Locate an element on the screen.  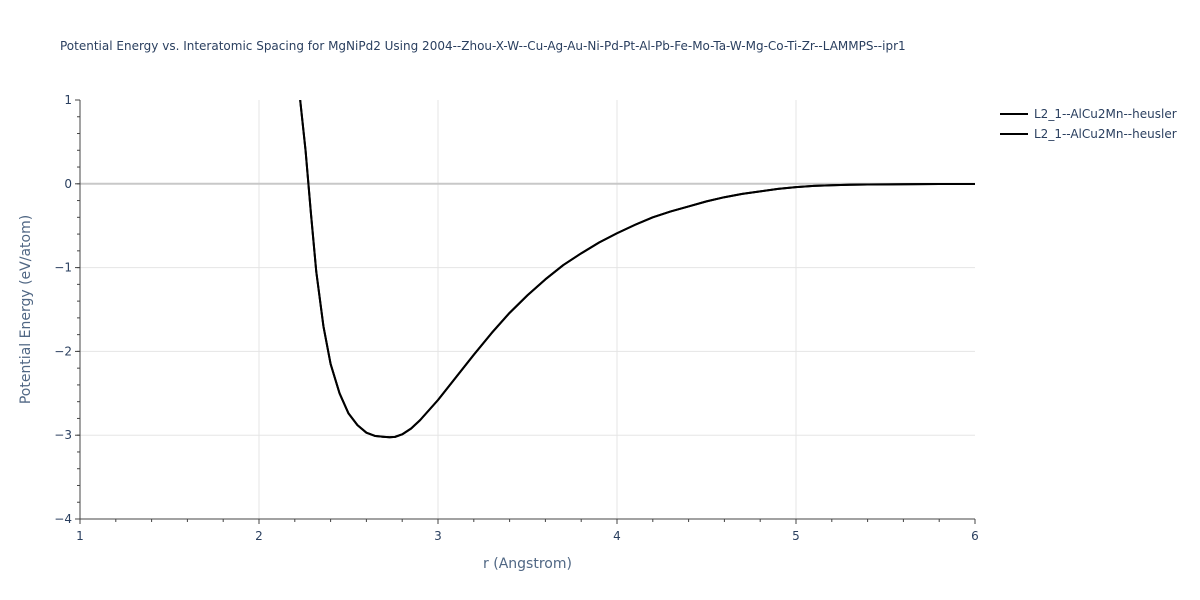
y-tick-label: −3 is located at coordinates (63, 435).